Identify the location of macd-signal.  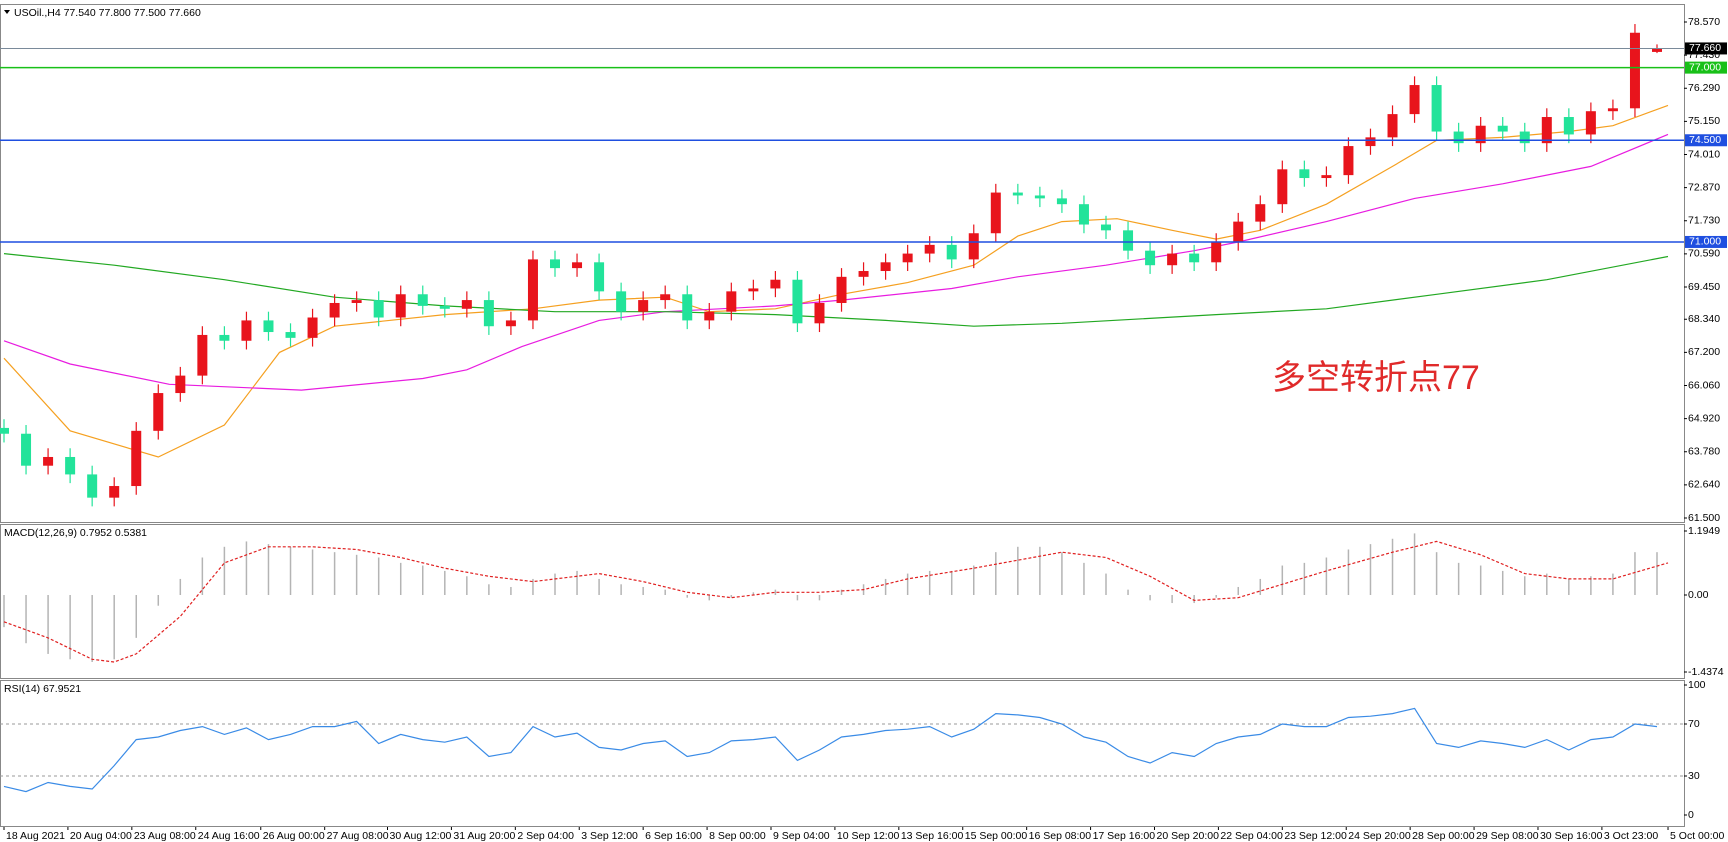
(836, 601).